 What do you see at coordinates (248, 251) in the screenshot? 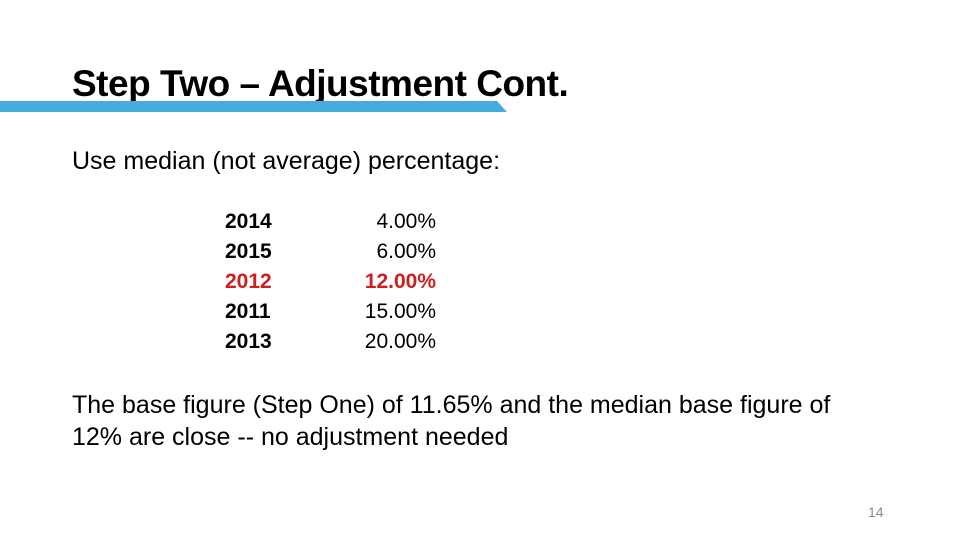
I see `year-cell: 2015` at bounding box center [248, 251].